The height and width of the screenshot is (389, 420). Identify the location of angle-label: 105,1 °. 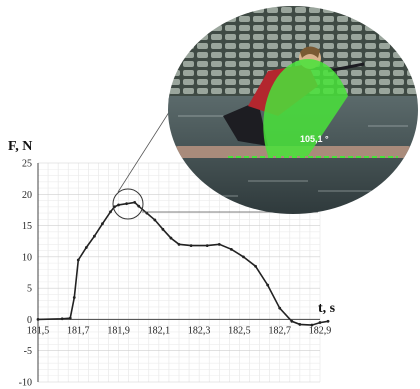
(314, 139).